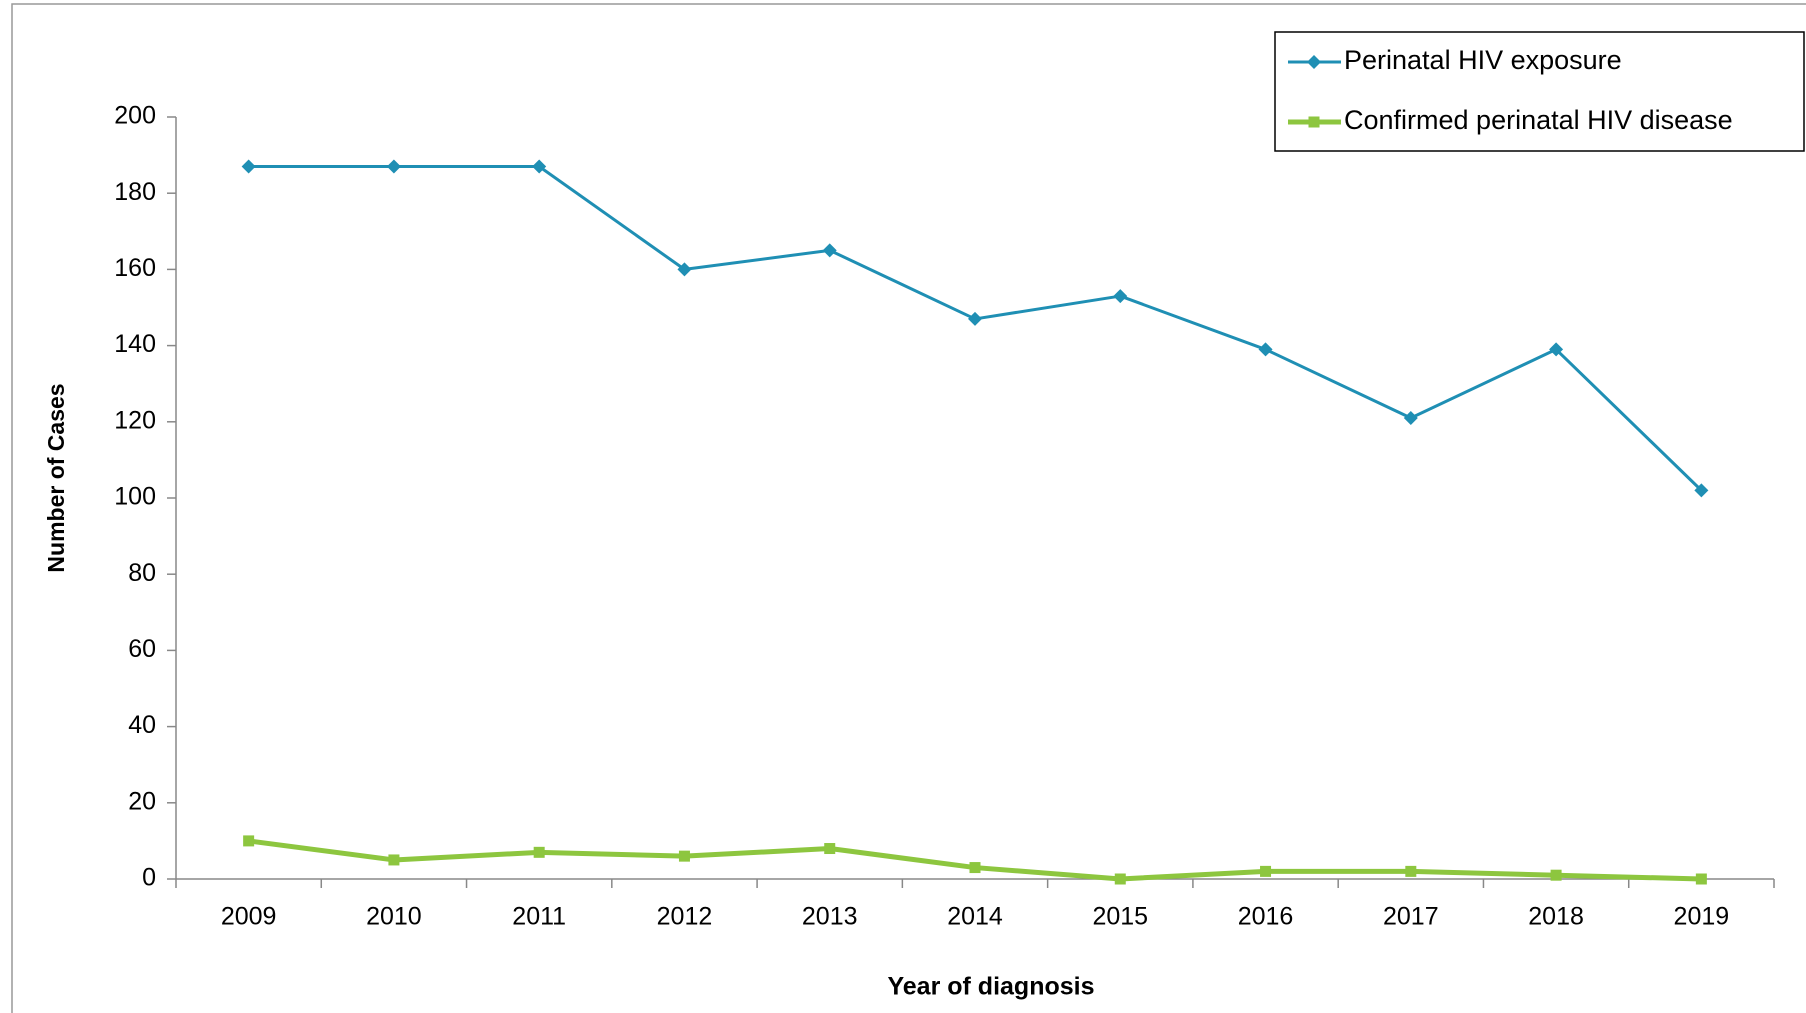 The image size is (1806, 1013). I want to click on legend-label: Perinatal HIV exposure, so click(1483, 60).